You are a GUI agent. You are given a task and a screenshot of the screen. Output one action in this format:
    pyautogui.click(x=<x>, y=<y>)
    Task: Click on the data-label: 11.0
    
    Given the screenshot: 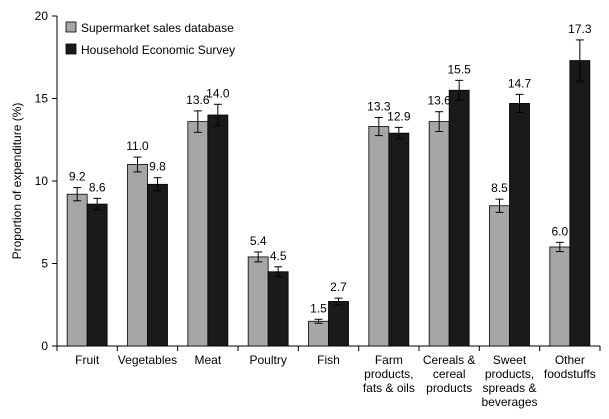 What is the action you would take?
    pyautogui.click(x=137, y=146)
    